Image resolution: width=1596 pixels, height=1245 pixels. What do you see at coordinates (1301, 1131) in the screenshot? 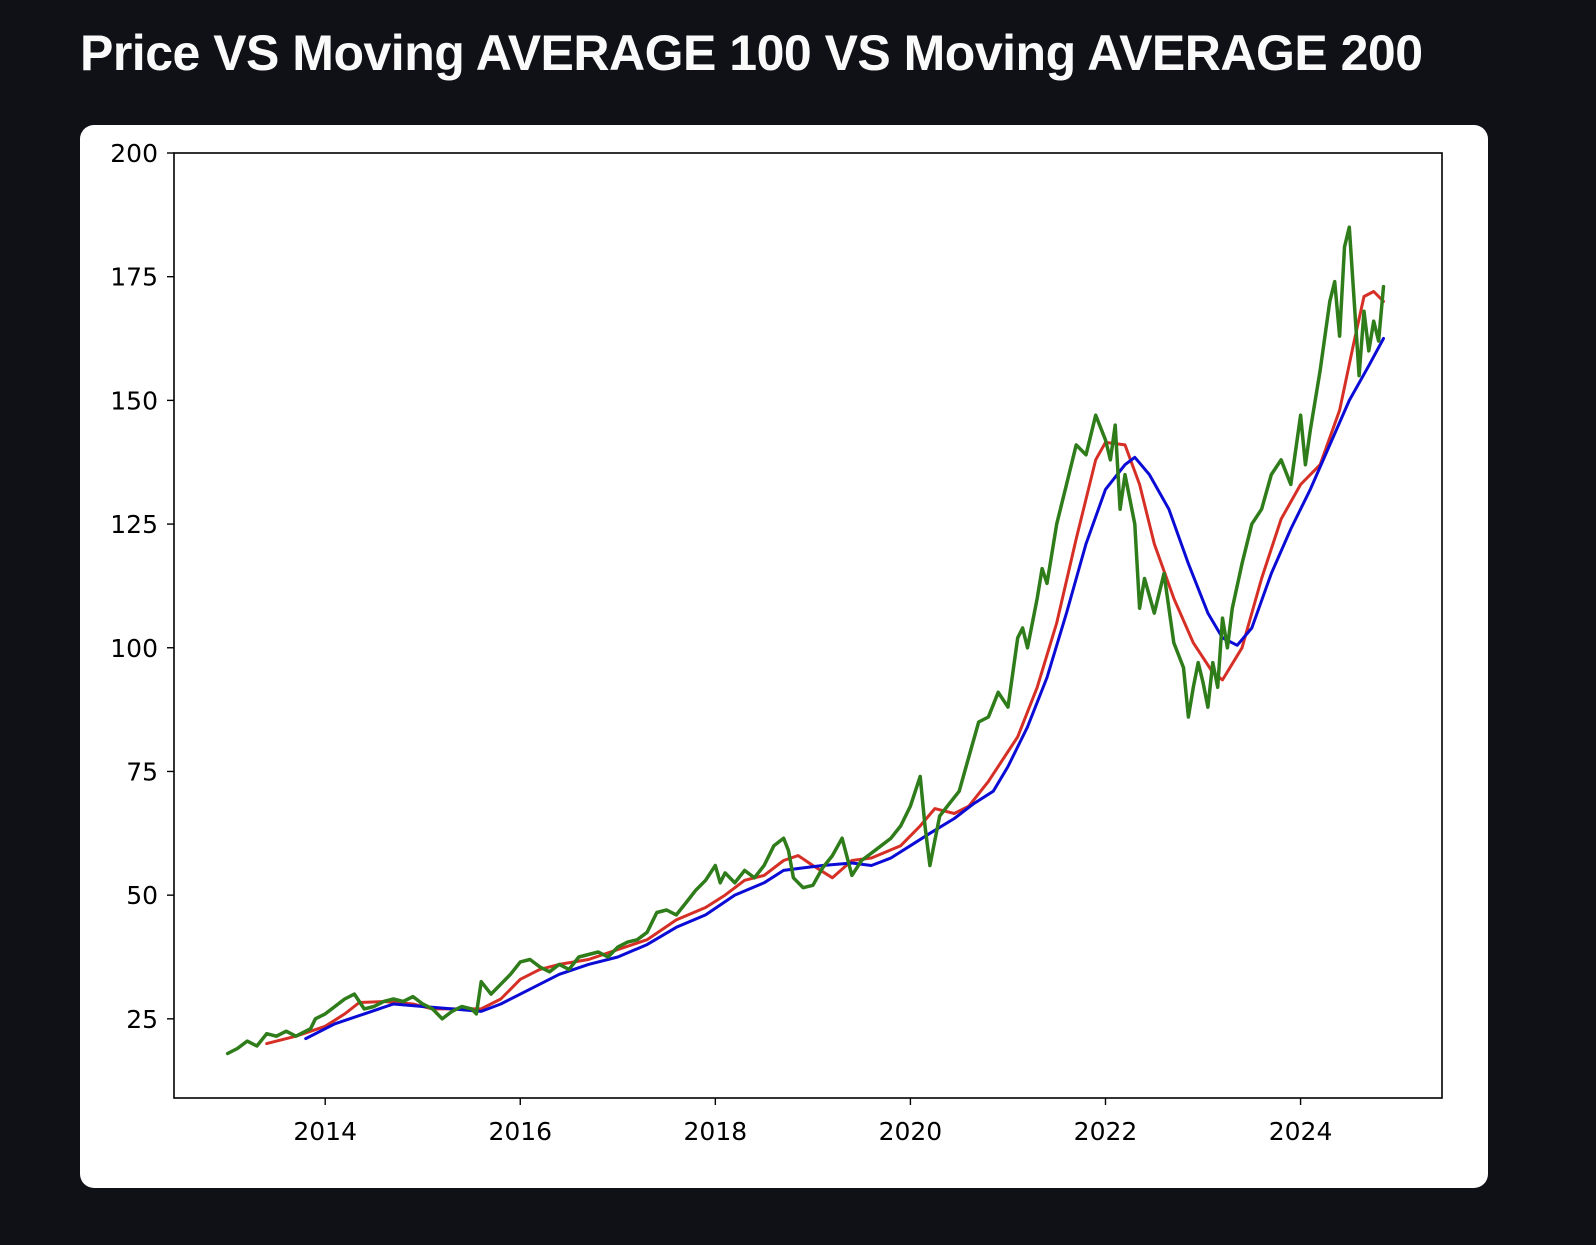
I see `x-tick-label: 2024` at bounding box center [1301, 1131].